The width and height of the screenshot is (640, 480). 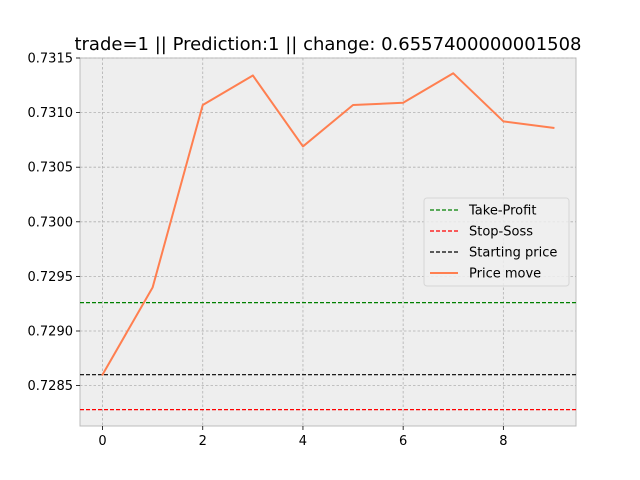 I want to click on y-tick-label: 0.7315, so click(x=51, y=59).